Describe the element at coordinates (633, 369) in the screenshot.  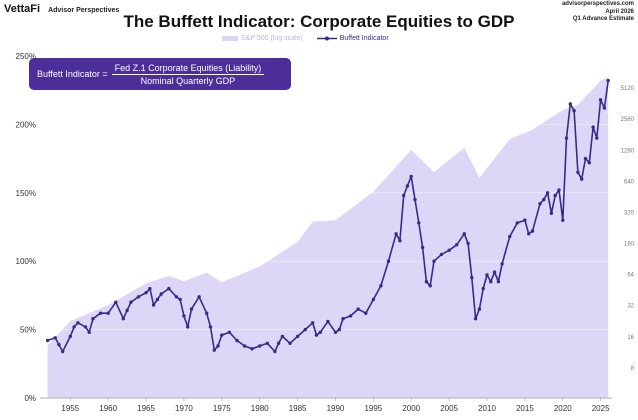
I see `y2-tick-label: 8` at that location.